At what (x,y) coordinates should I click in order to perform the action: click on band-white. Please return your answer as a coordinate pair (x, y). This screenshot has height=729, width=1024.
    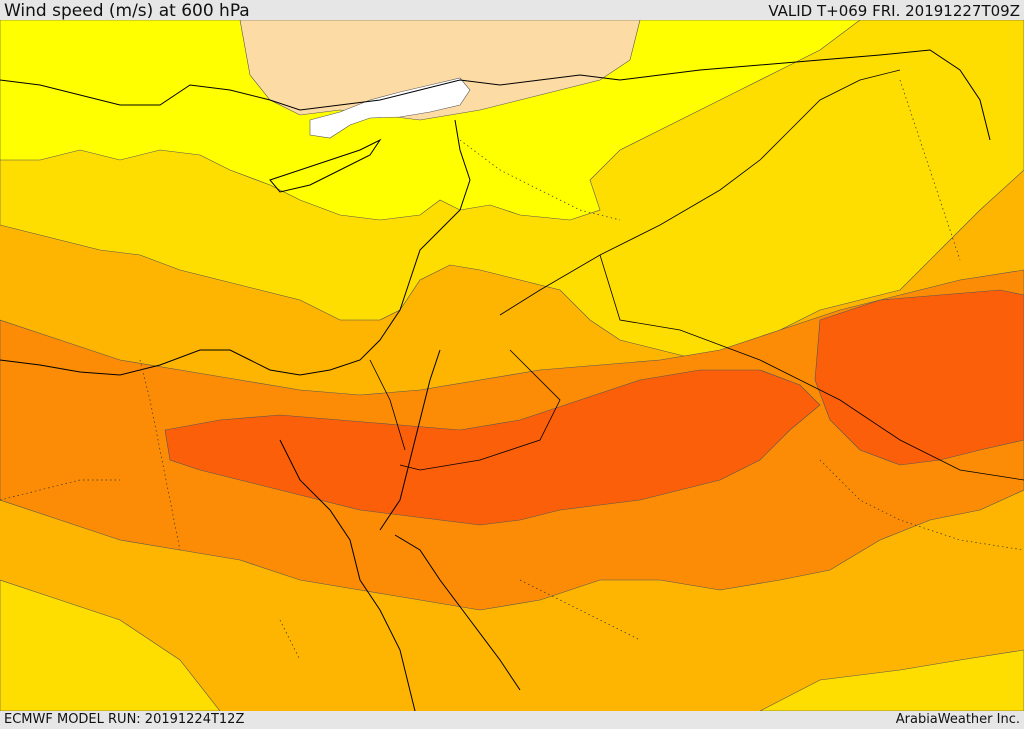
    Looking at the image, I should click on (390, 108).